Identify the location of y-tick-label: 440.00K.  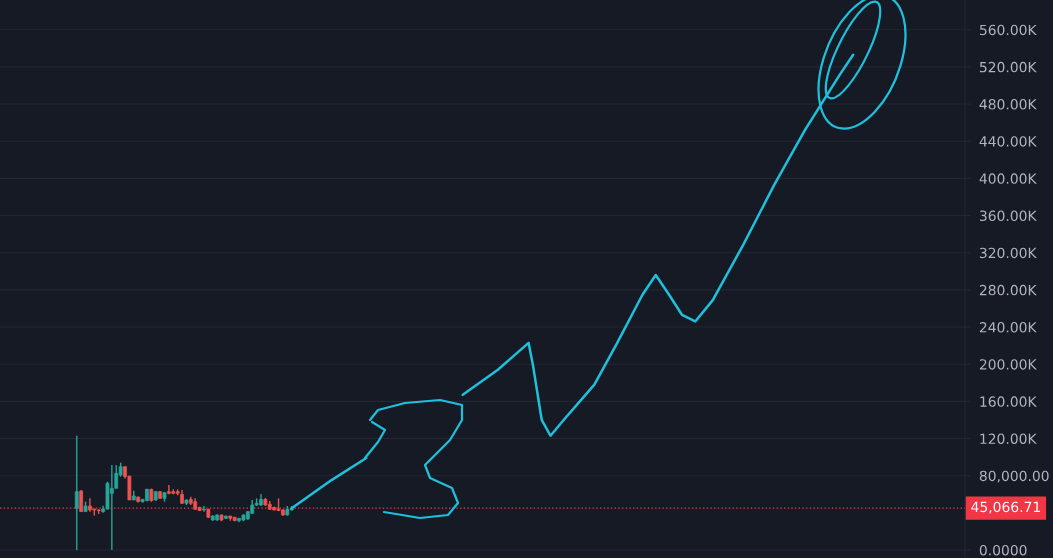
(1008, 141).